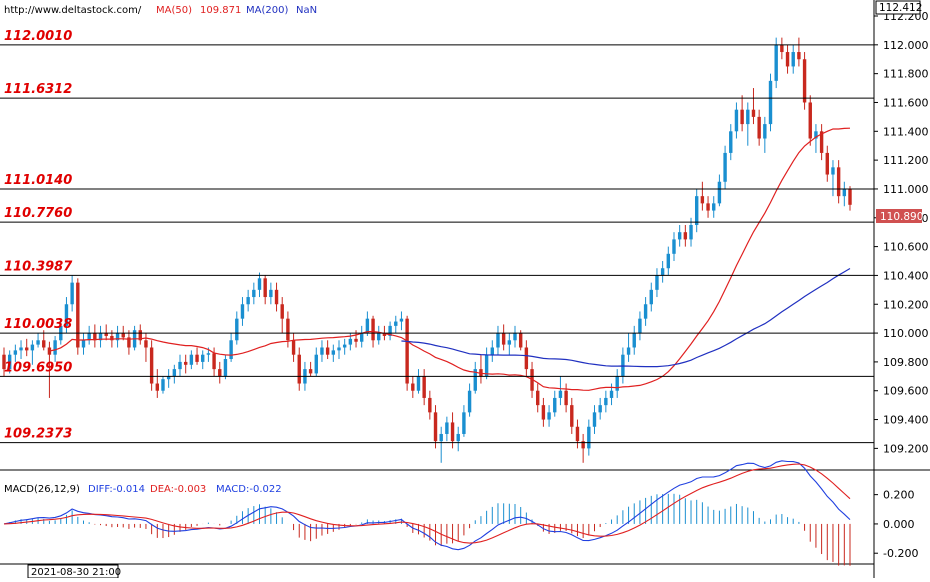 This screenshot has width=930, height=582. Describe the element at coordinates (220, 10) in the screenshot. I see `ma50-value: 109.871` at that location.